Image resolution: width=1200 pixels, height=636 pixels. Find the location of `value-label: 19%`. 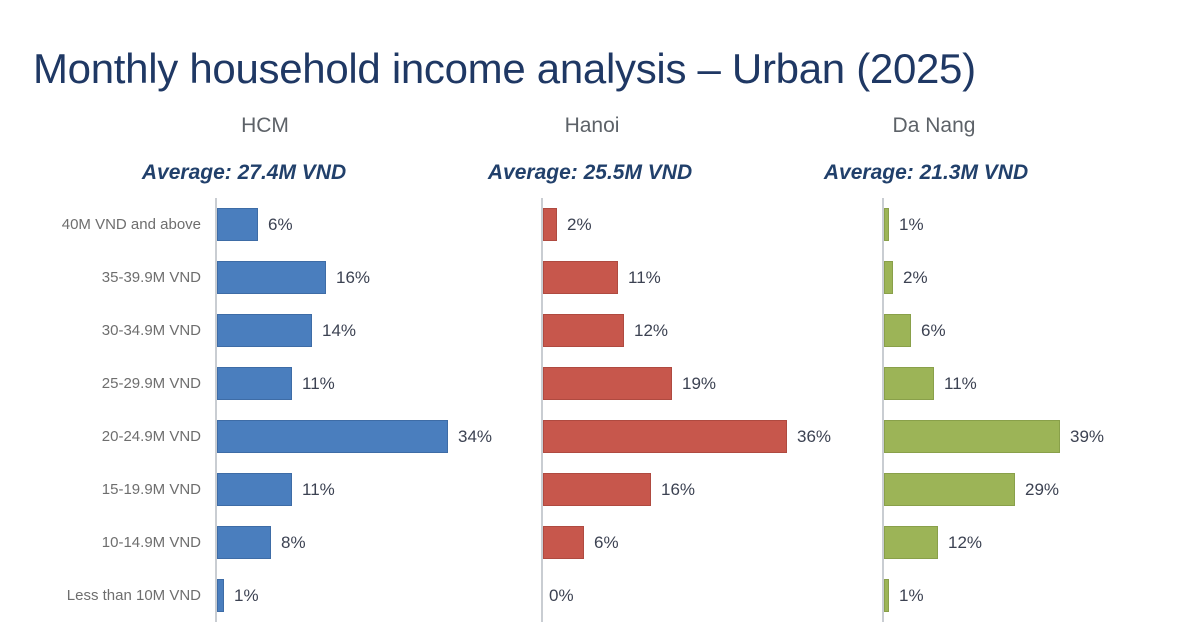

value-label: 19% is located at coordinates (699, 383).